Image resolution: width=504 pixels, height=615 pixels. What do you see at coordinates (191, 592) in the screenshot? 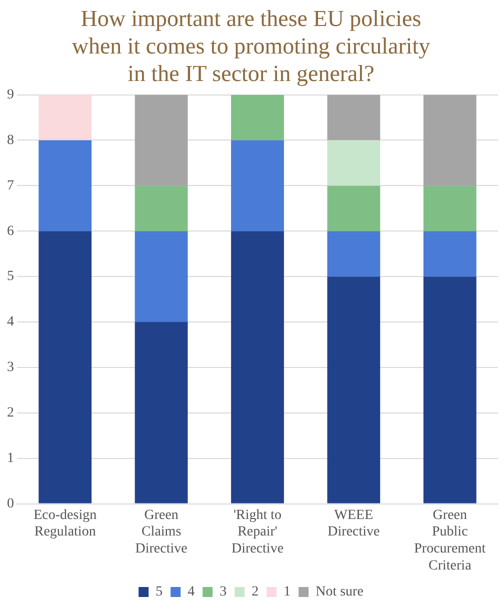
I see `legend-label: 4` at bounding box center [191, 592].